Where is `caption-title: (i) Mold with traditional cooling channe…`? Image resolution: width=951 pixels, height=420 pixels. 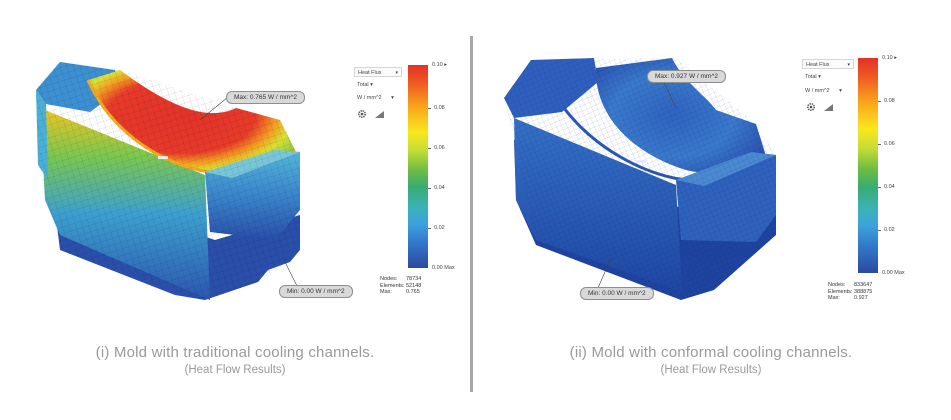 caption-title: (i) Mold with traditional cooling channe… is located at coordinates (235, 352).